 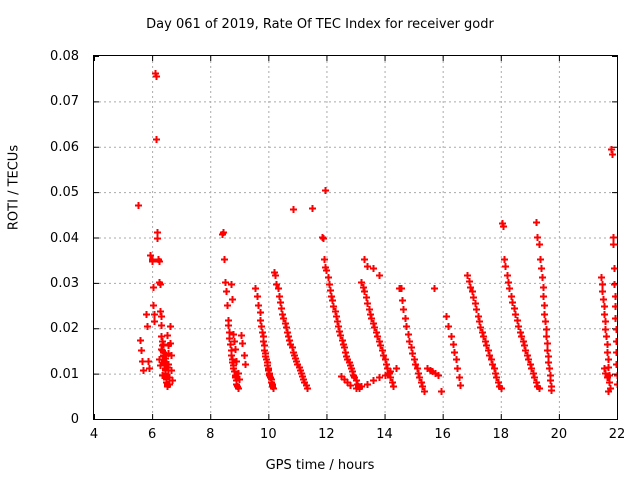 I want to click on y-tick-label: 0.03, so click(x=64, y=283).